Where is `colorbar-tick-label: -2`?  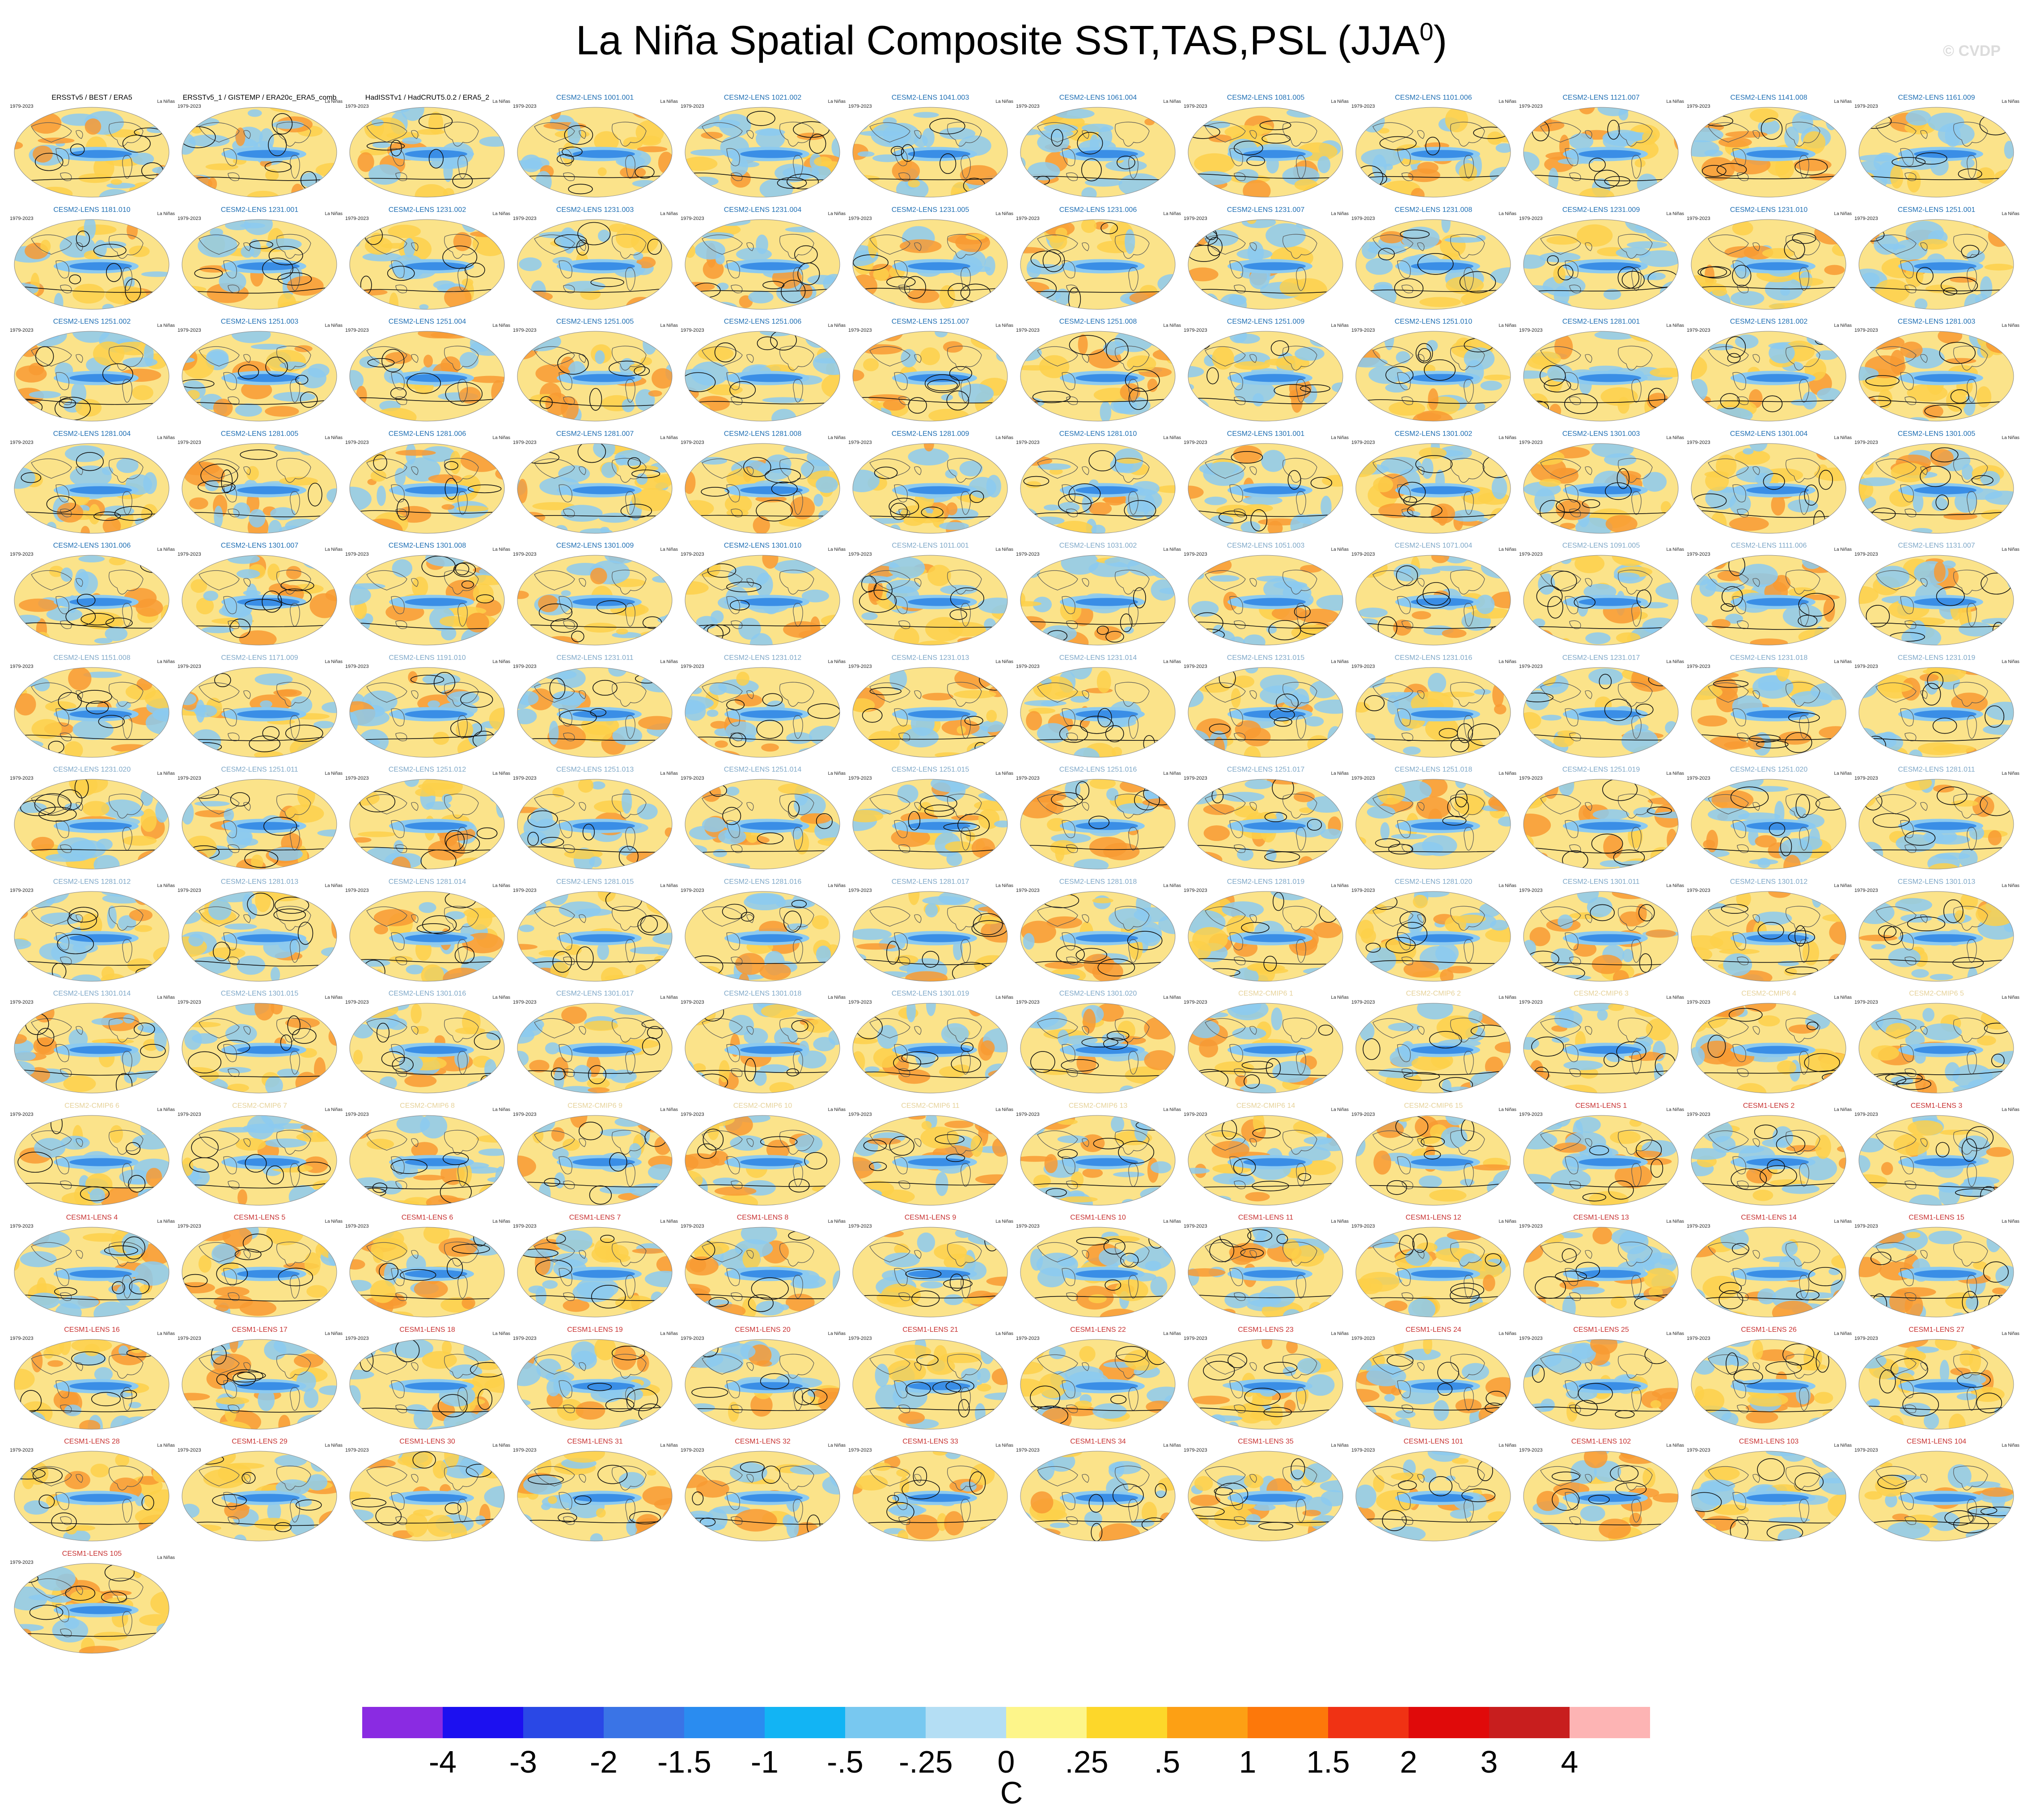
colorbar-tick-label: -2 is located at coordinates (603, 1761).